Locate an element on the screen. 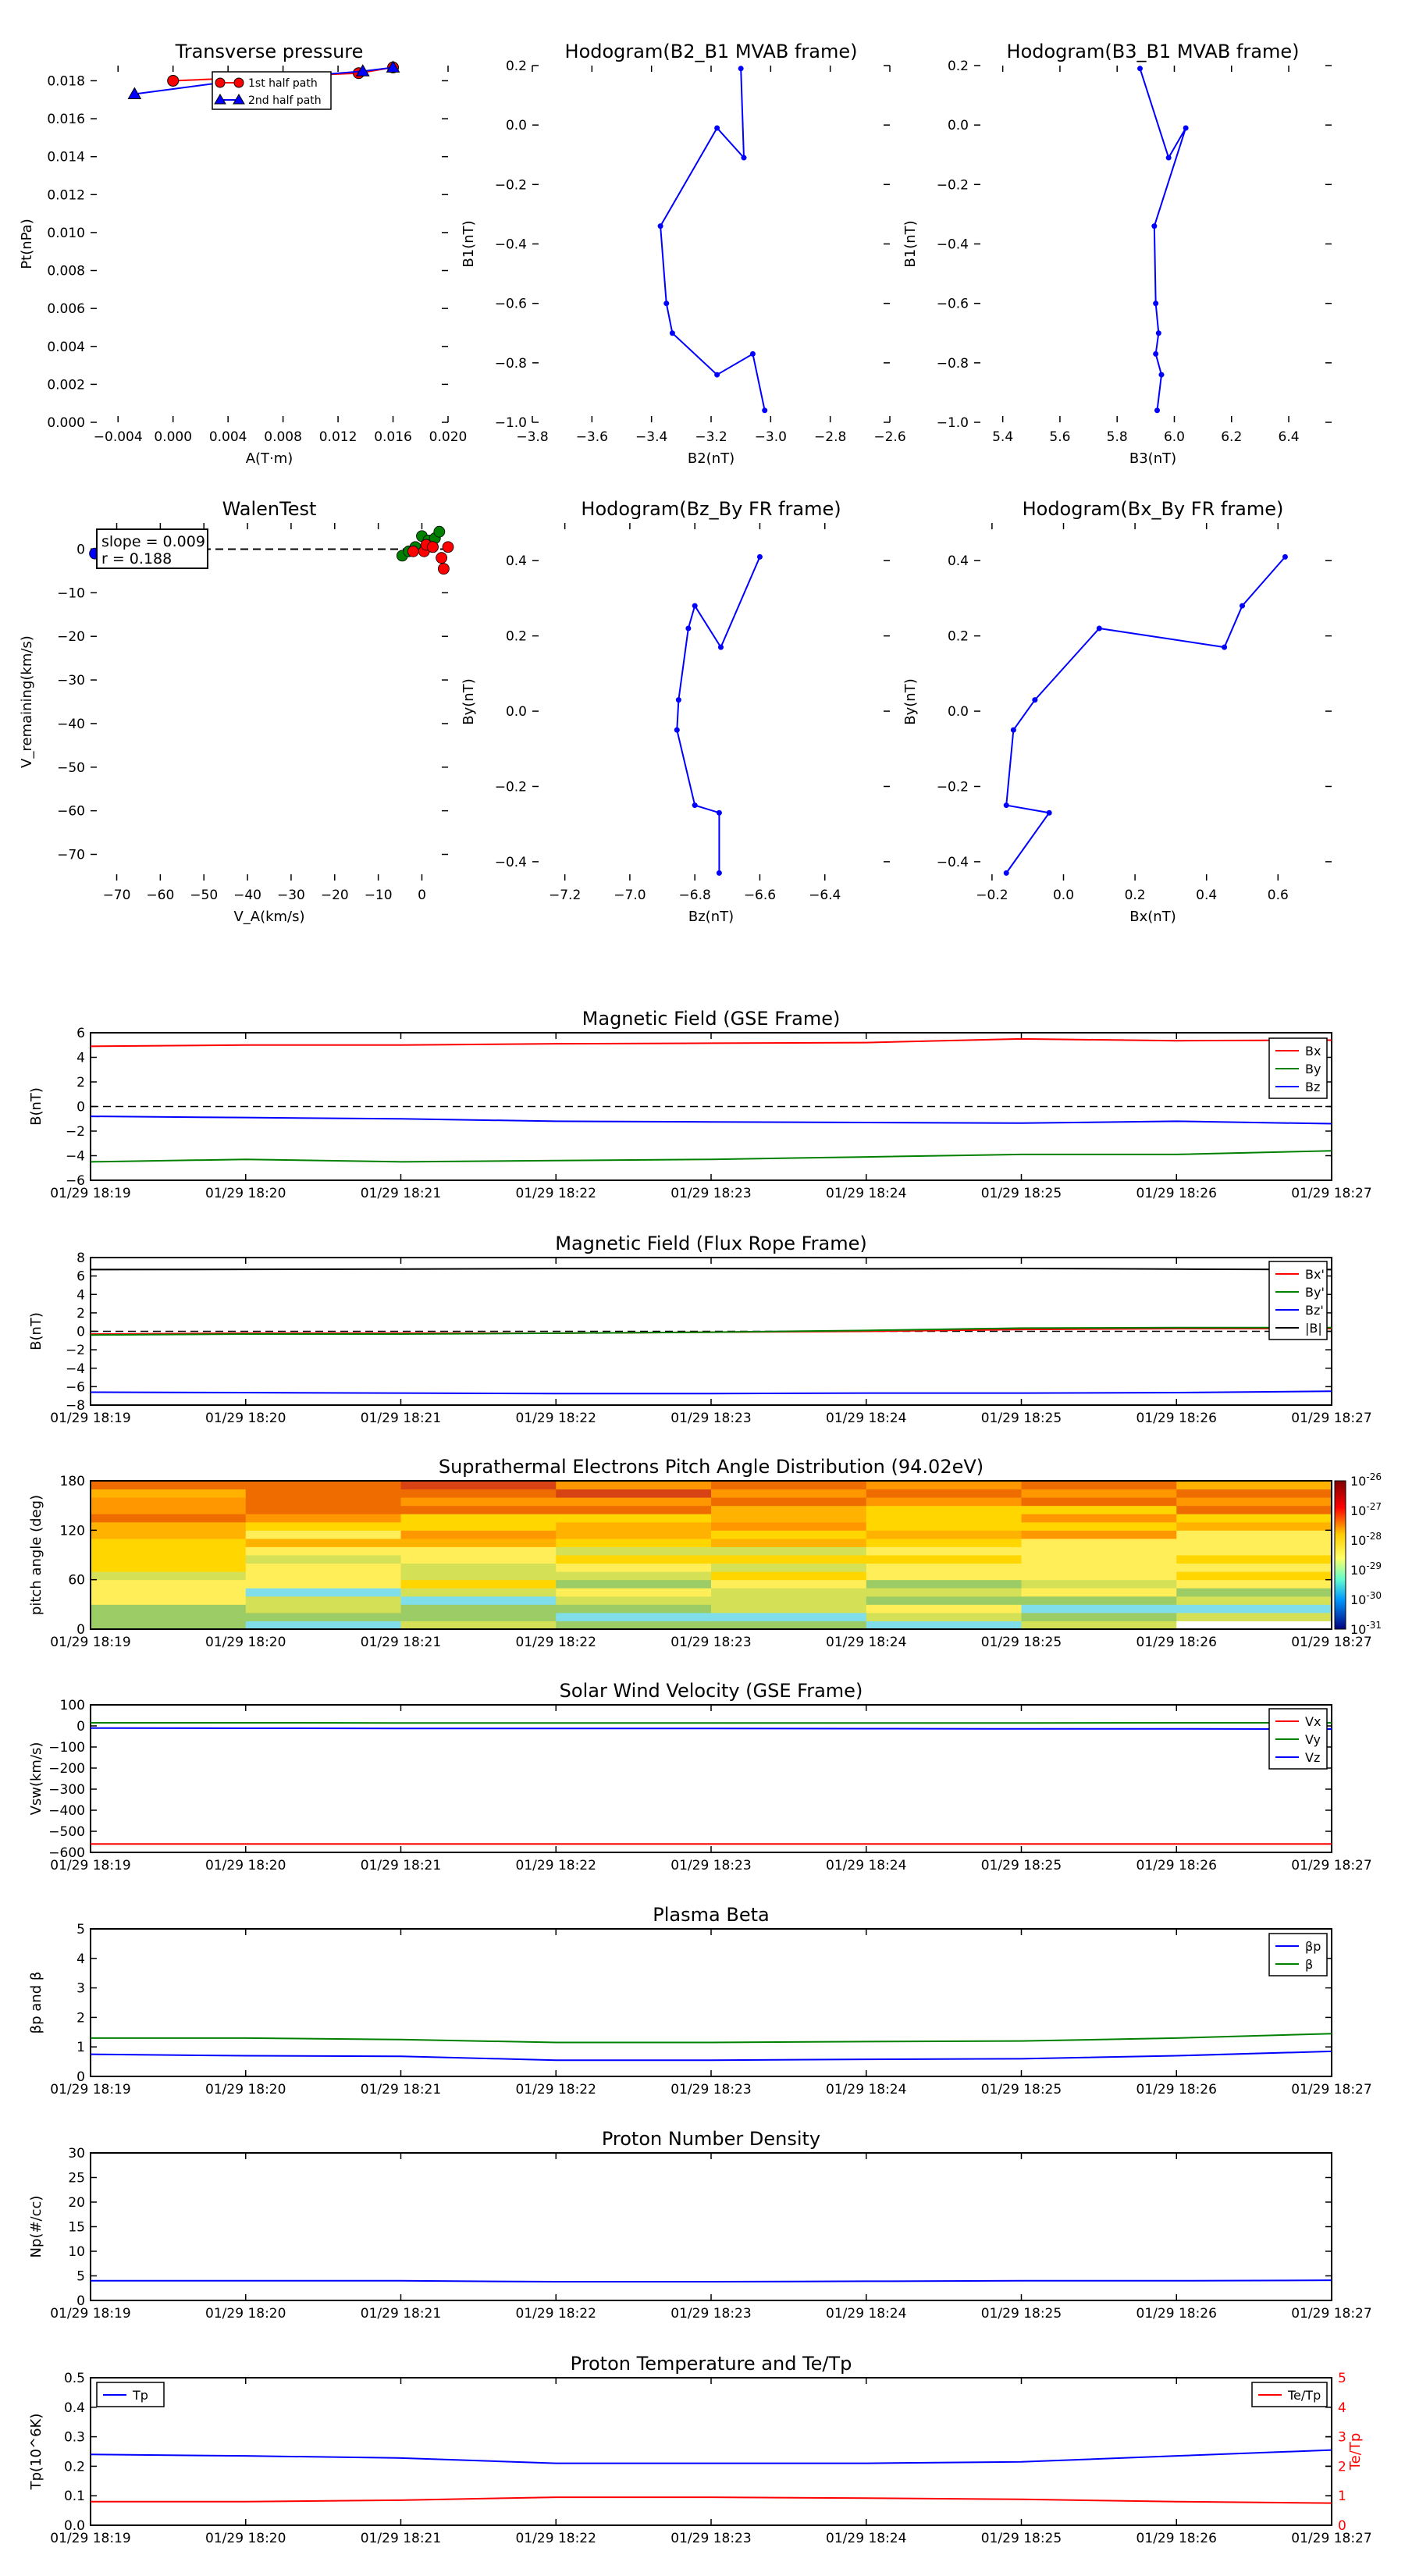 Image resolution: width=1405 pixels, height=2576 pixels. x-tick-label: −40 is located at coordinates (247, 895).